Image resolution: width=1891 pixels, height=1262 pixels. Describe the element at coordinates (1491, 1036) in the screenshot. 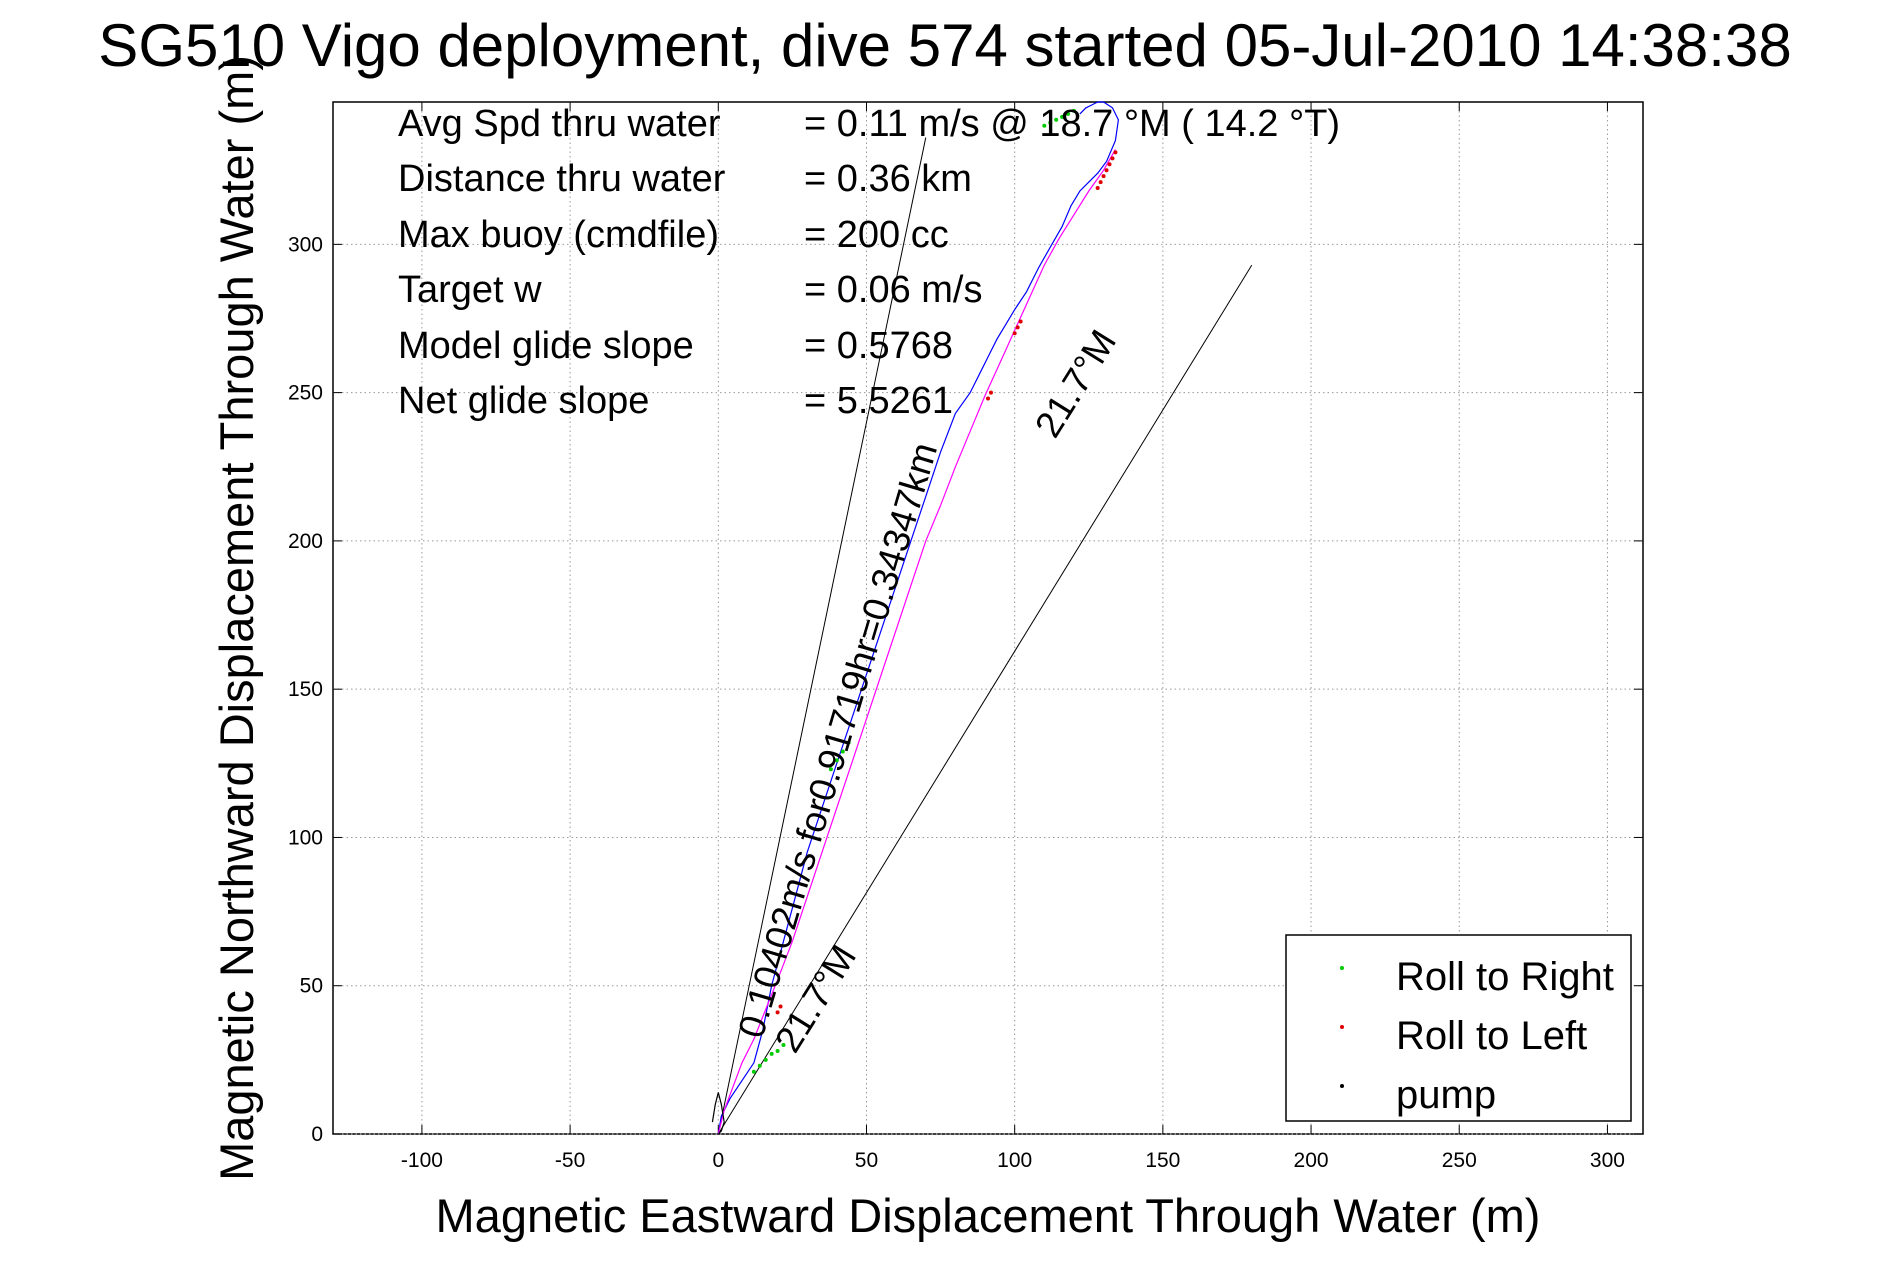

I see `legend-label-roll-left: Roll to Left` at that location.